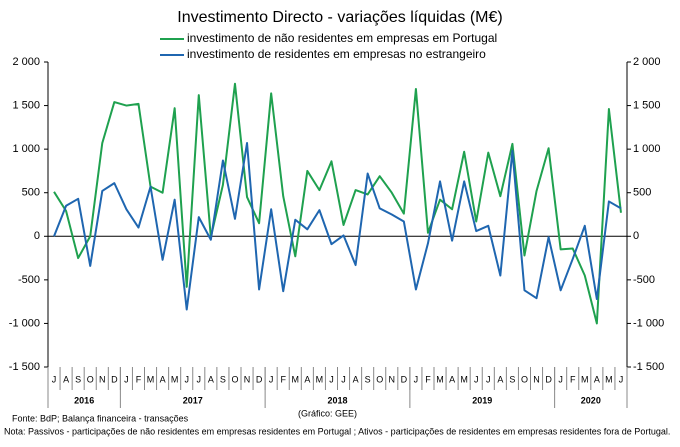 The image size is (680, 447). What do you see at coordinates (37, 236) in the screenshot?
I see `y-tick-label: 0` at bounding box center [37, 236].